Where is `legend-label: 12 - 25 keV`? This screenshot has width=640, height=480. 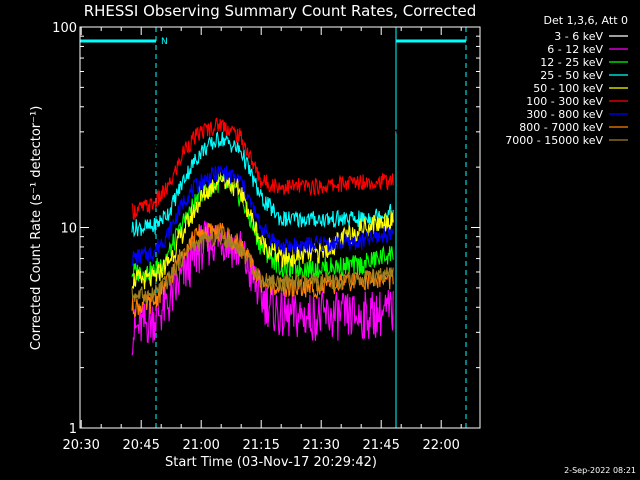
legend-label: 12 - 25 keV is located at coordinates (571, 62).